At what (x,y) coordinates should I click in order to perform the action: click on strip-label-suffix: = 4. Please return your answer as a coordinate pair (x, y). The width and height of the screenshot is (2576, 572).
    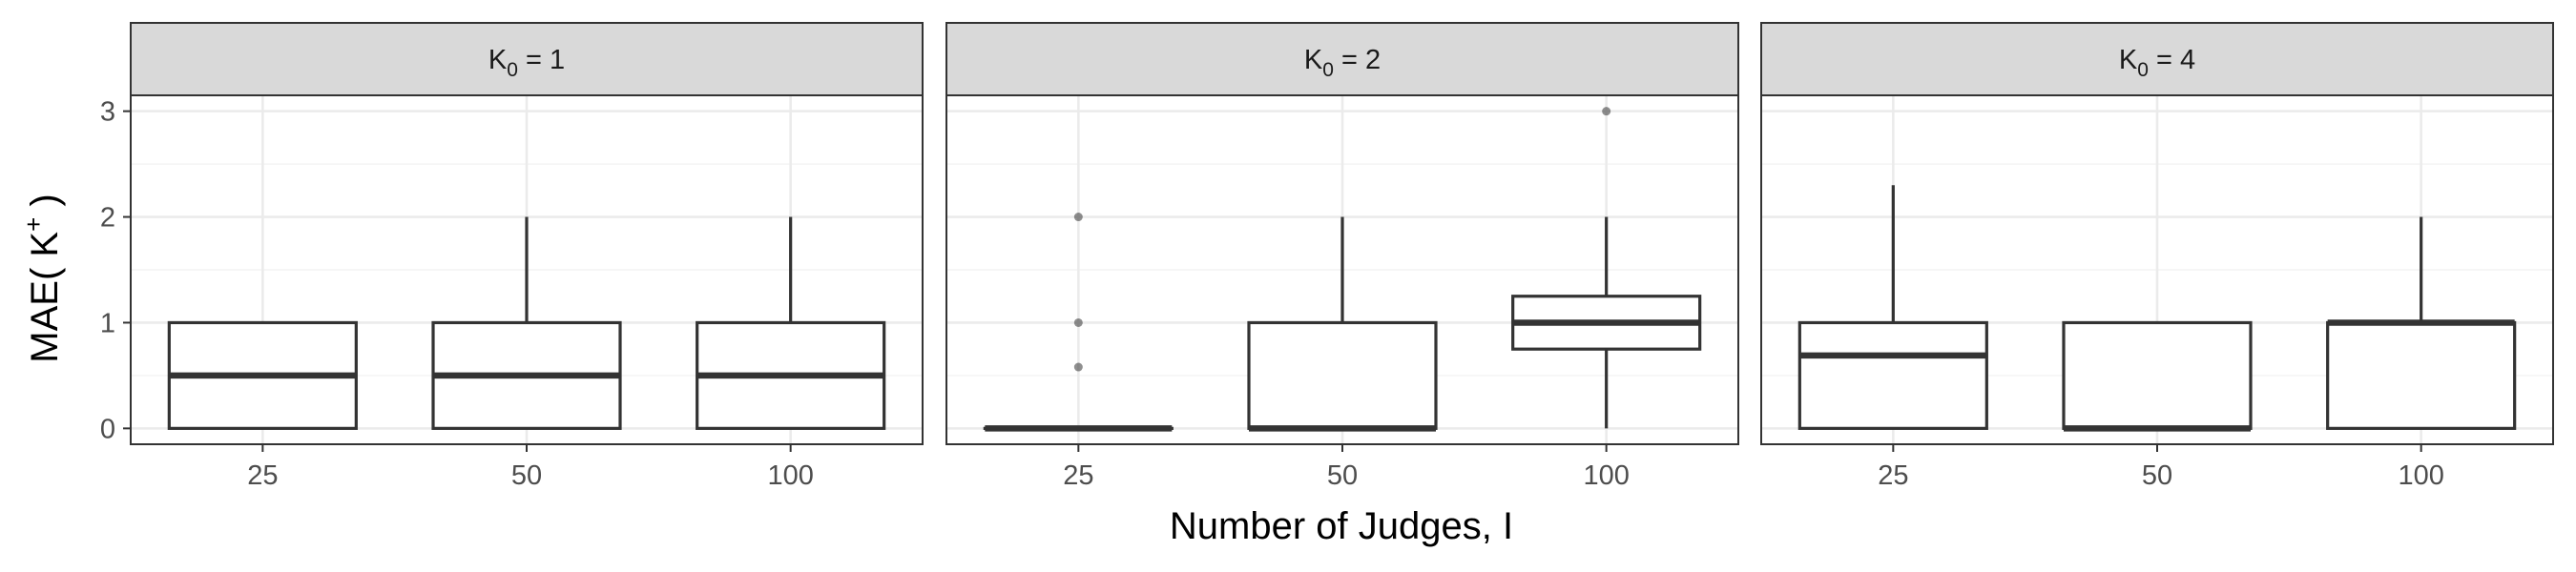
    Looking at the image, I should click on (2172, 60).